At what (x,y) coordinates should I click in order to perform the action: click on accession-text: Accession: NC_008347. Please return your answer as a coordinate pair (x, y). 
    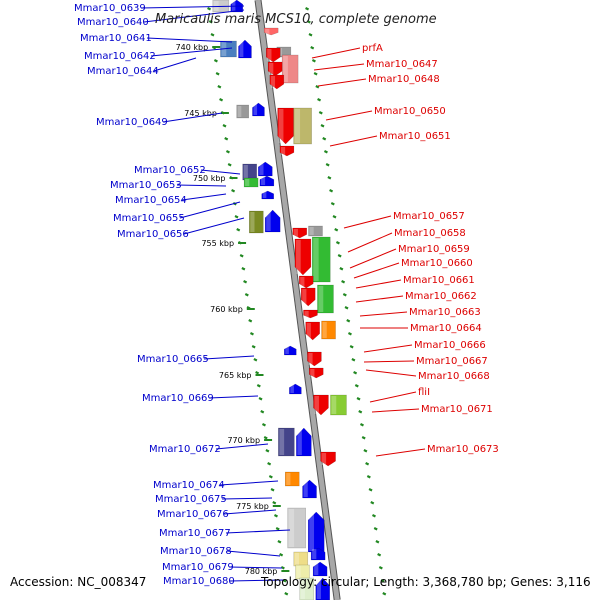
    Looking at the image, I should click on (78, 582).